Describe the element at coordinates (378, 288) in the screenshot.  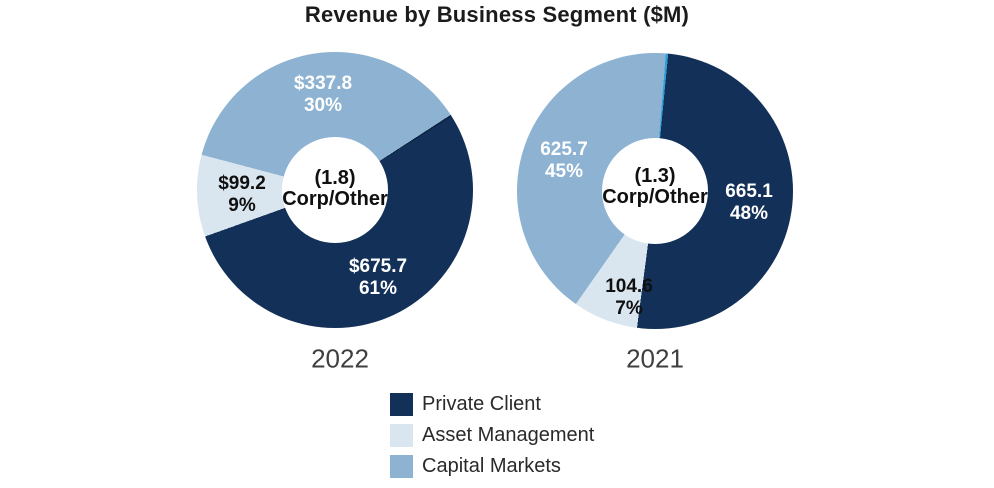
I see `slice-pct: 61%` at that location.